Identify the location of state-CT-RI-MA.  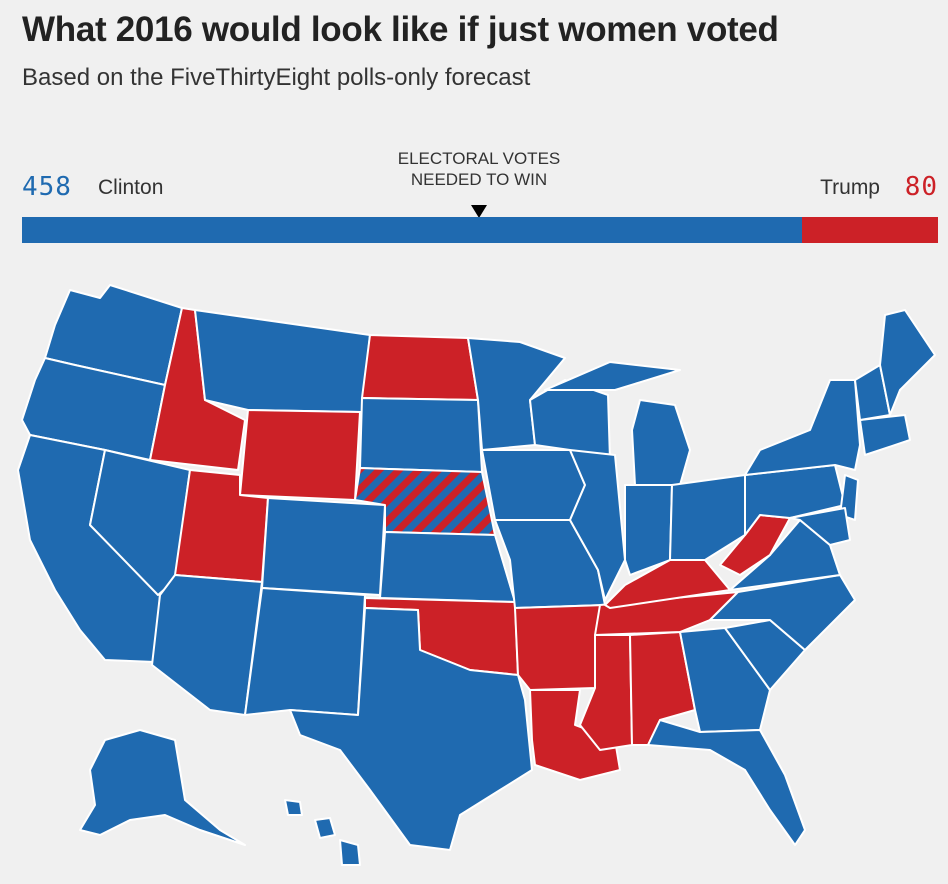
(885, 435).